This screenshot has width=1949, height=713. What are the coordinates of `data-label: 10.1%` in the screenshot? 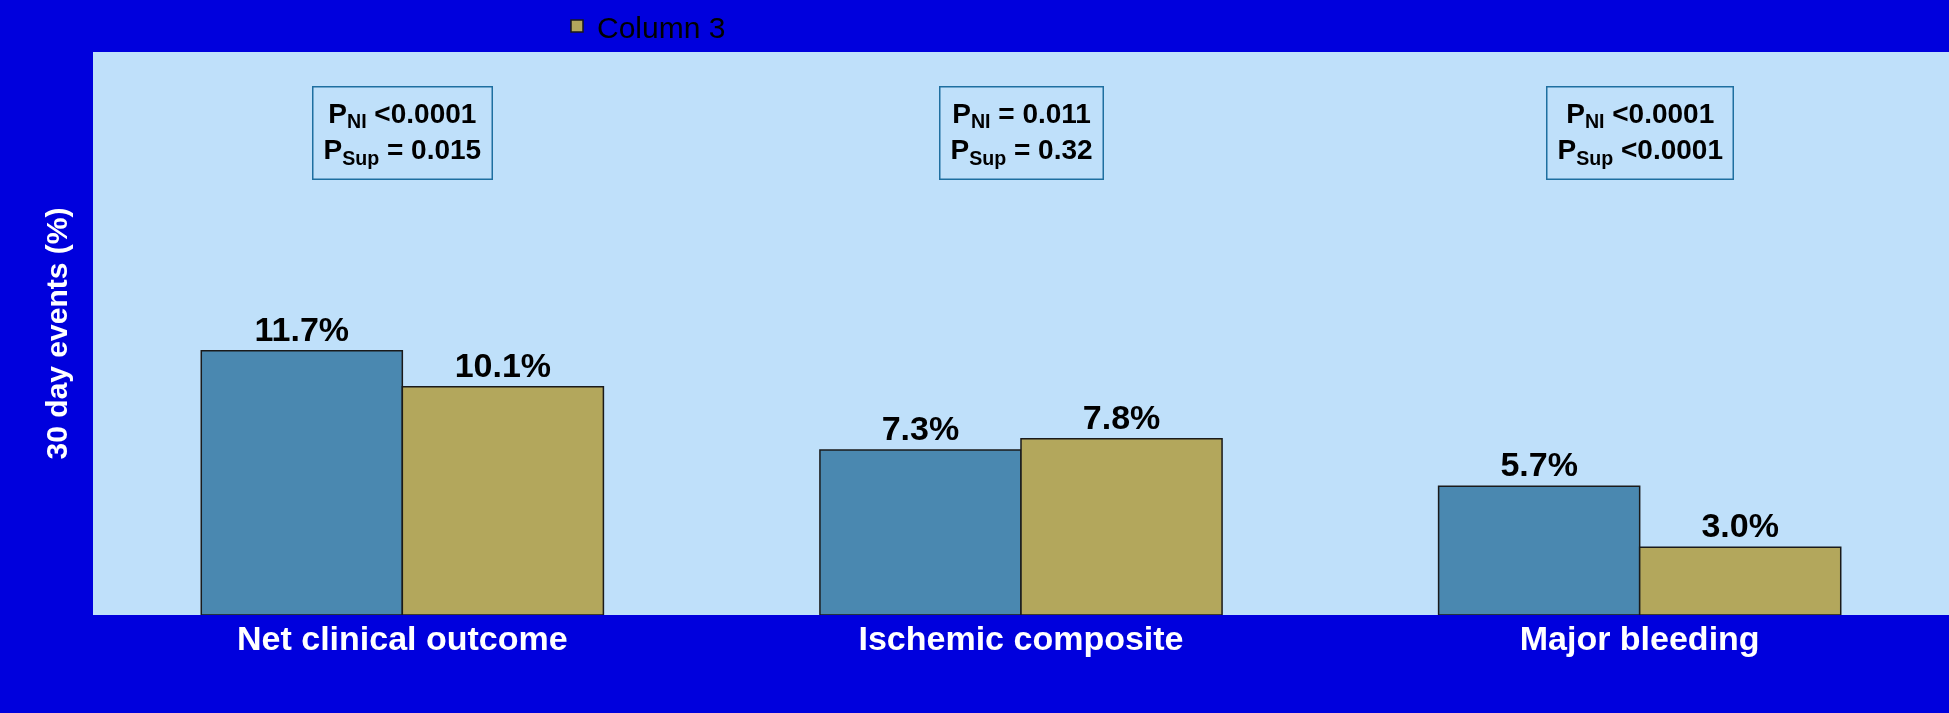 It's located at (503, 364).